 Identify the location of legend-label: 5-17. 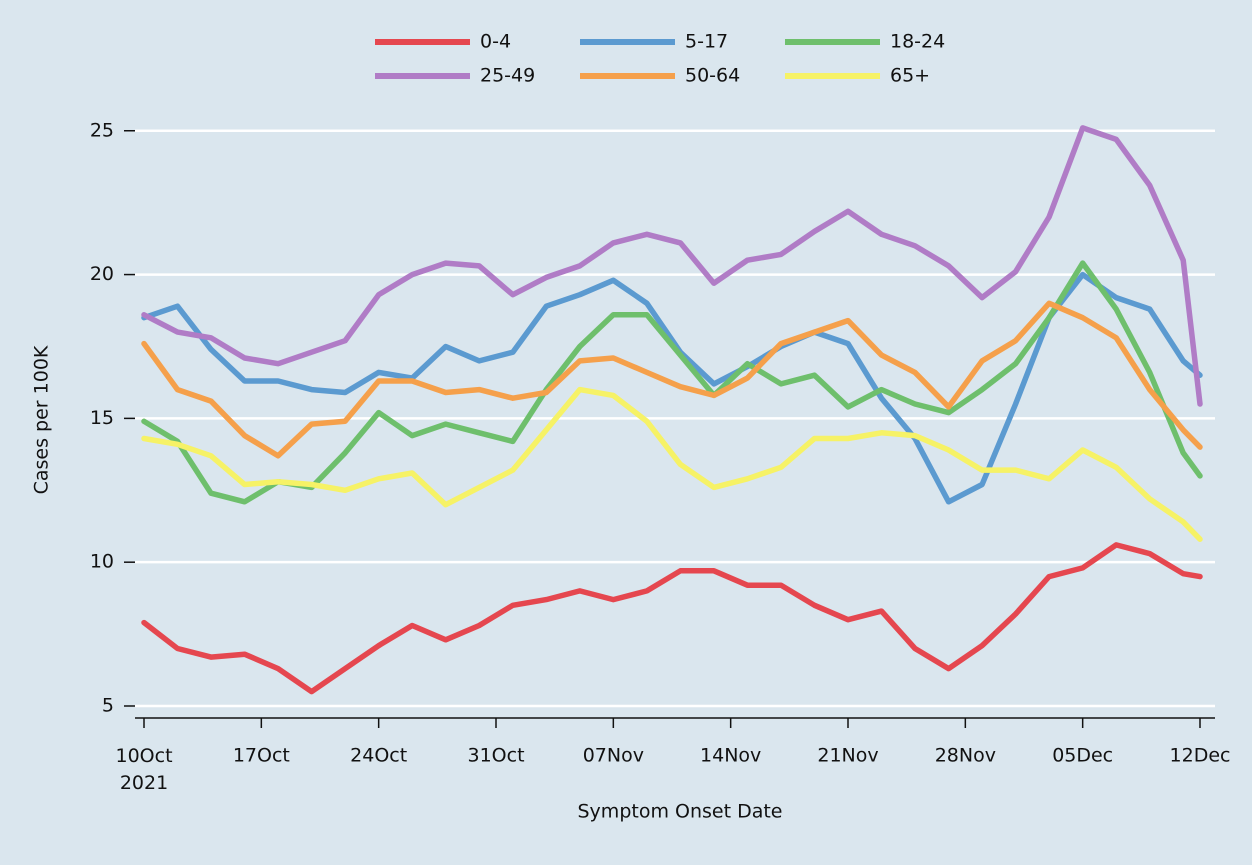
(706, 42).